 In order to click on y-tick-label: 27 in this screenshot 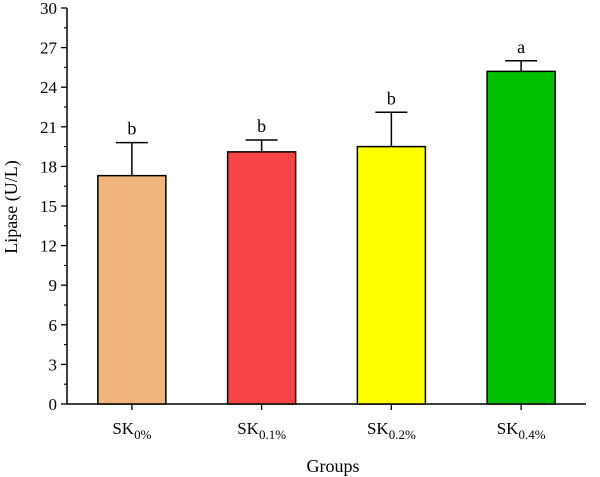, I will do `click(49, 48)`.